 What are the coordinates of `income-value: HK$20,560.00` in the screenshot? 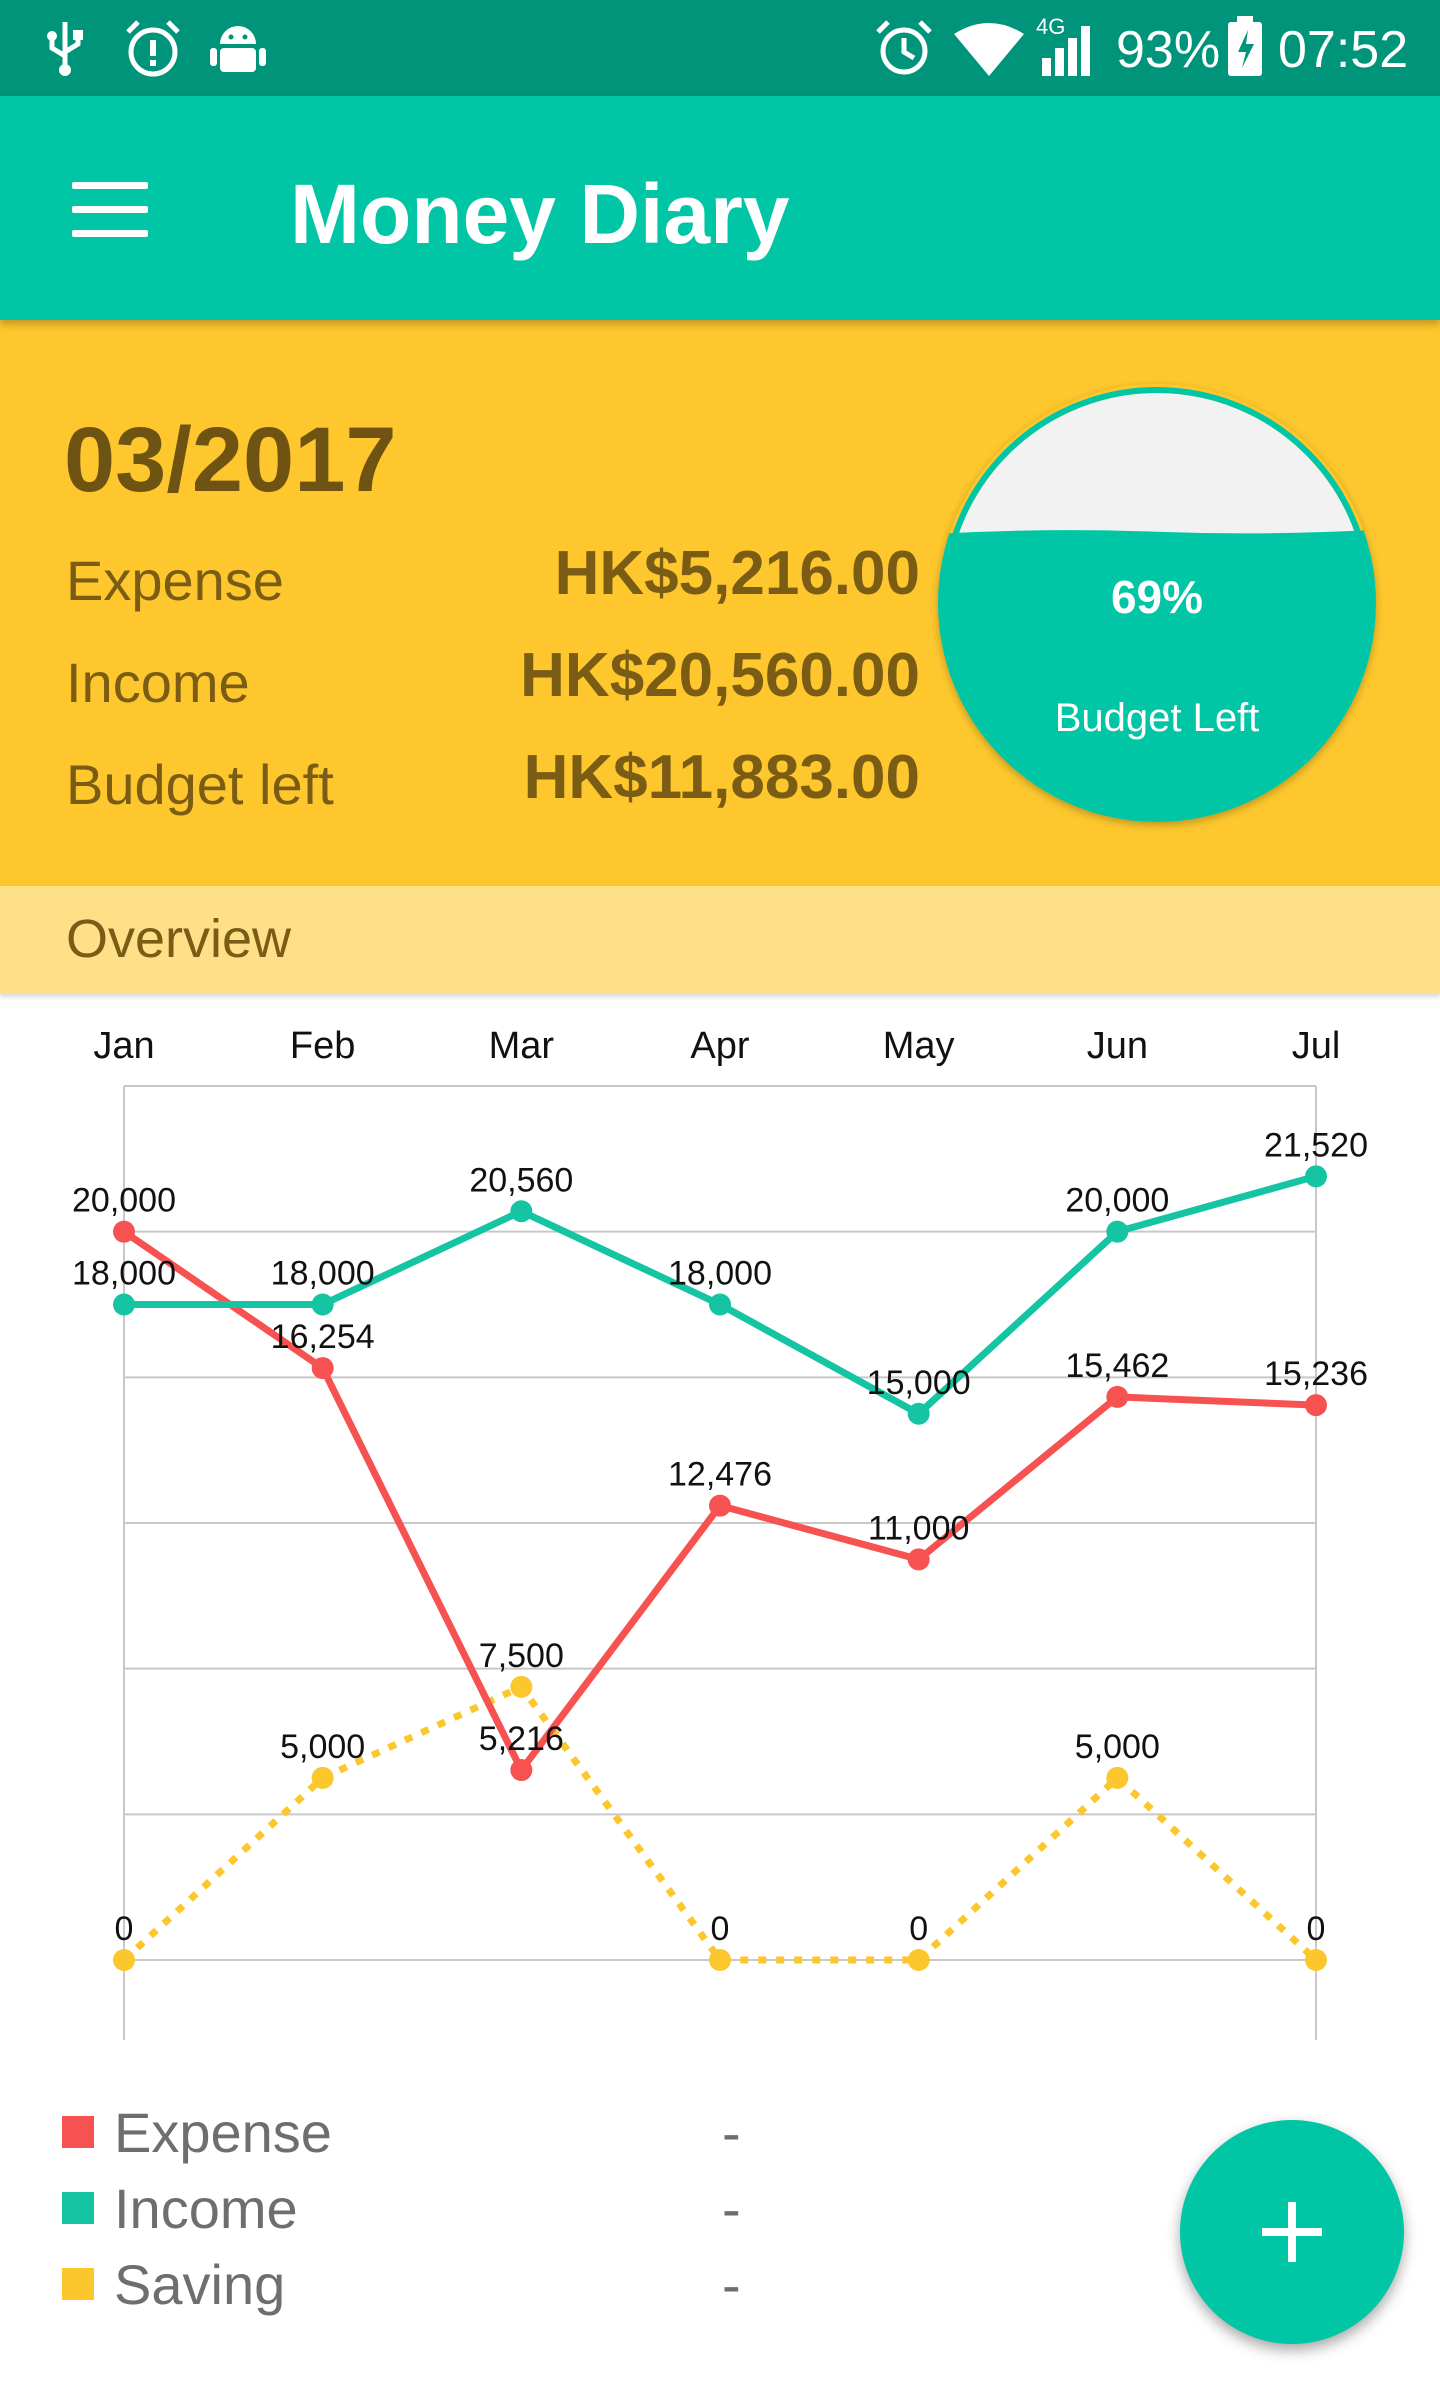 It's located at (720, 675).